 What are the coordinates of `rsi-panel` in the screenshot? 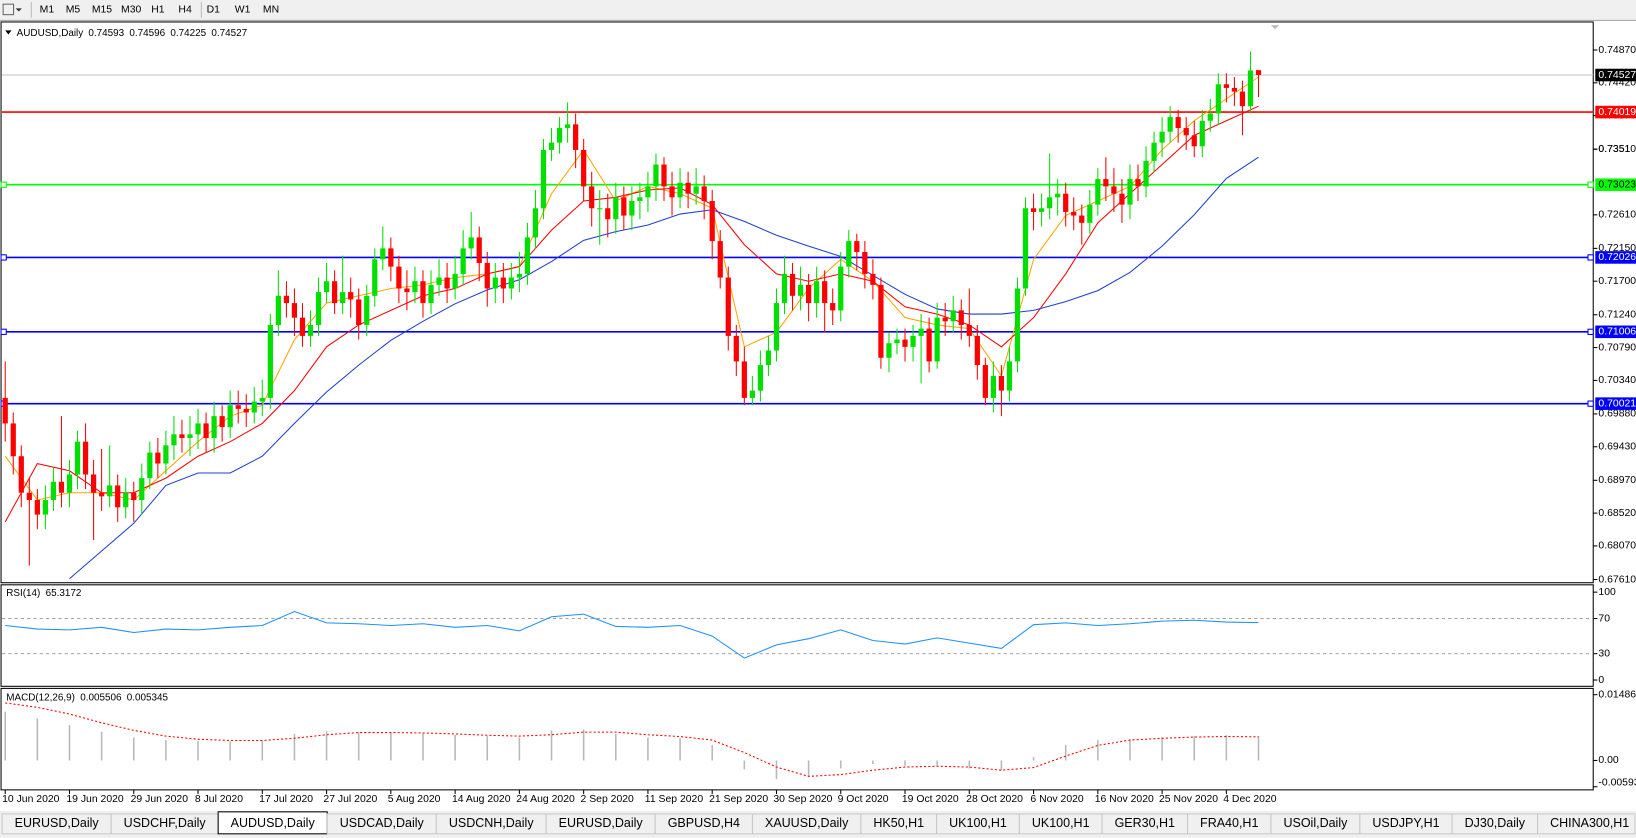 It's located at (797, 635).